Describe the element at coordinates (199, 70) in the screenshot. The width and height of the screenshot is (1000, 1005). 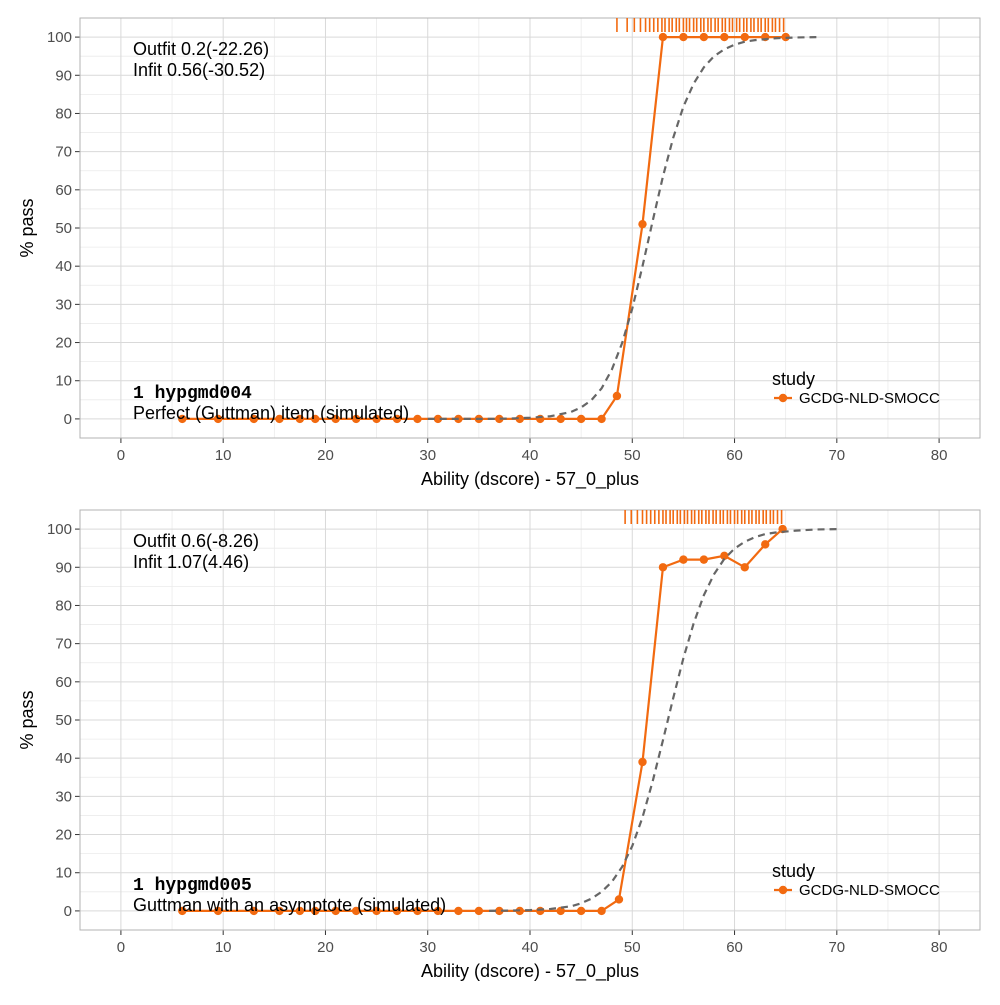
I see `infit-label: Infit 0.56(-30.52)` at that location.